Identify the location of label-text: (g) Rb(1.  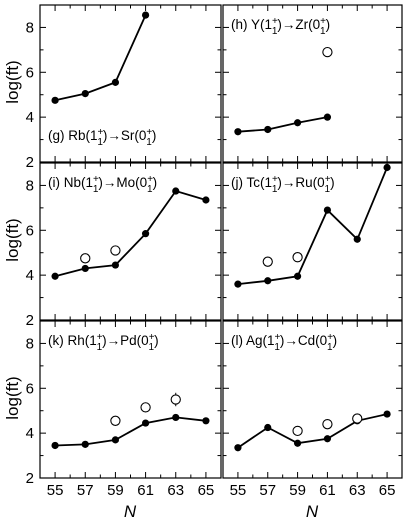
(73, 135).